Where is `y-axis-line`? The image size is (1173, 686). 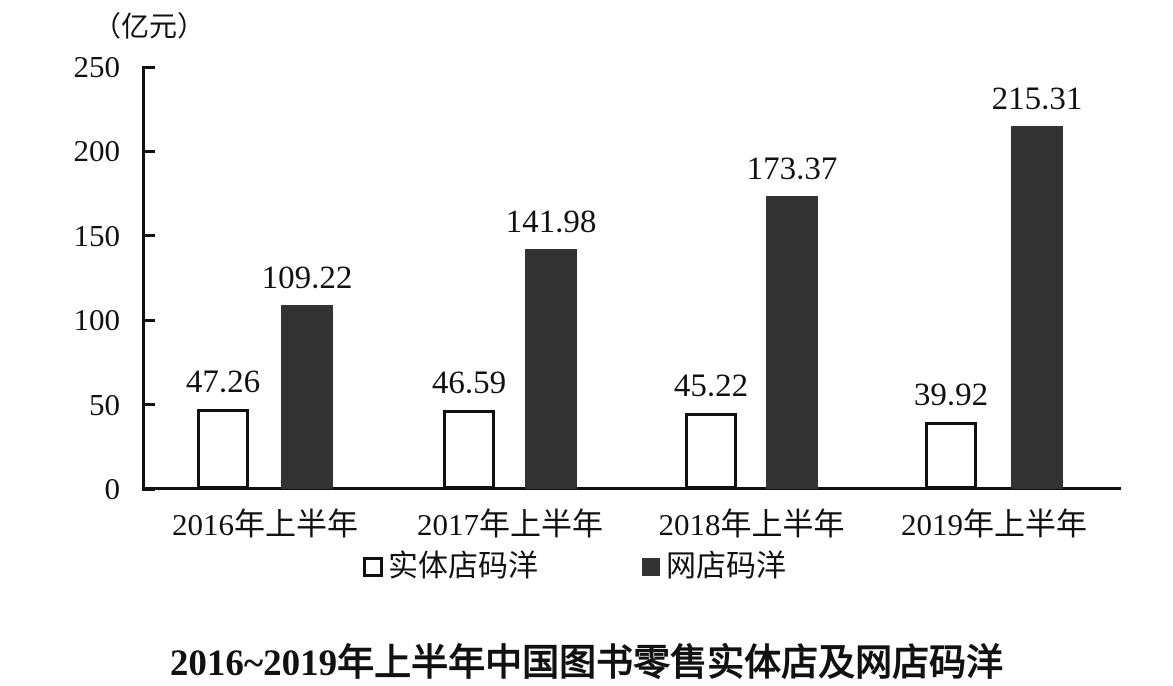 y-axis-line is located at coordinates (143, 278).